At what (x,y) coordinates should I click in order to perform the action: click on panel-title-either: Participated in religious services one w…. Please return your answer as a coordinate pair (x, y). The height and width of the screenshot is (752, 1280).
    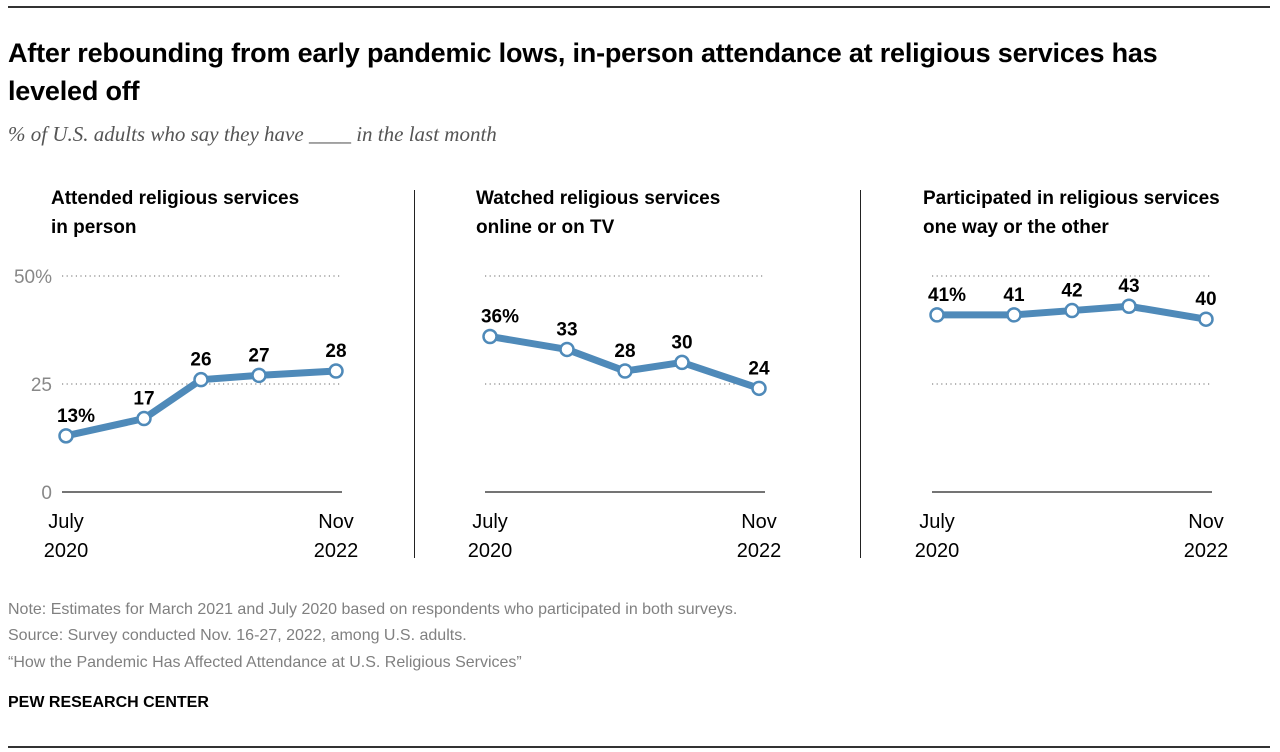
    Looking at the image, I should click on (1071, 213).